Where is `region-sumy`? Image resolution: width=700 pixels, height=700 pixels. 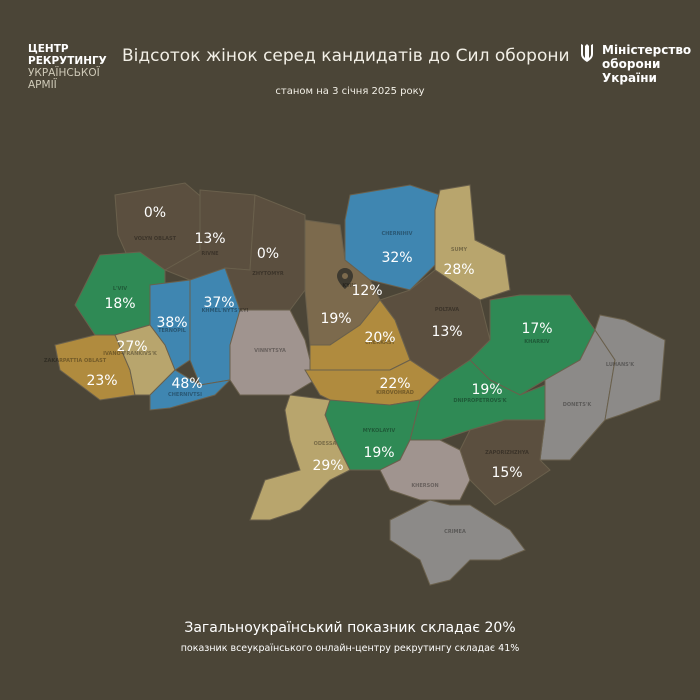
region-sumy is located at coordinates (472, 242).